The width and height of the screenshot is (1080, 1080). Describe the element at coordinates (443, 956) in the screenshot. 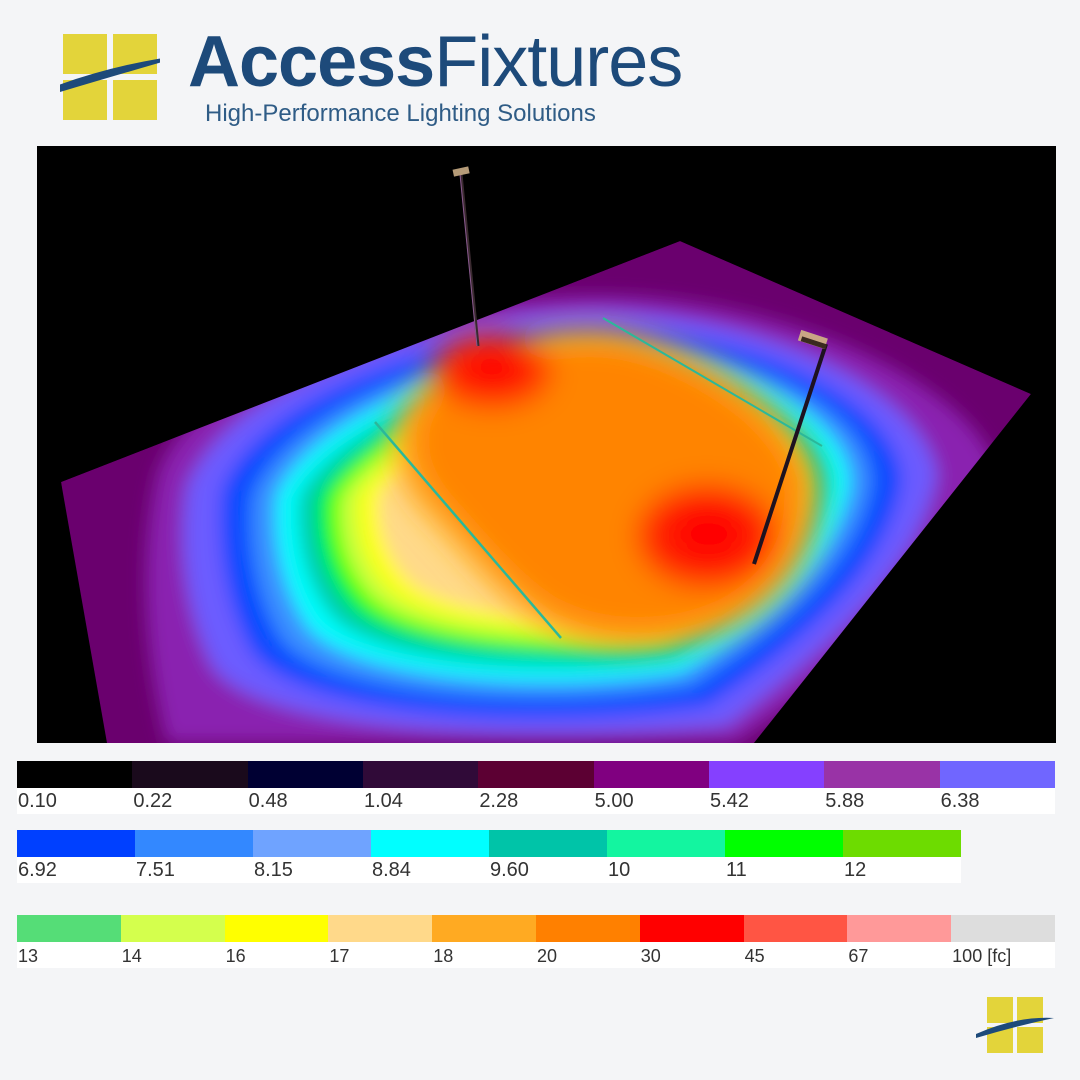

I see `legend-label: 18` at that location.